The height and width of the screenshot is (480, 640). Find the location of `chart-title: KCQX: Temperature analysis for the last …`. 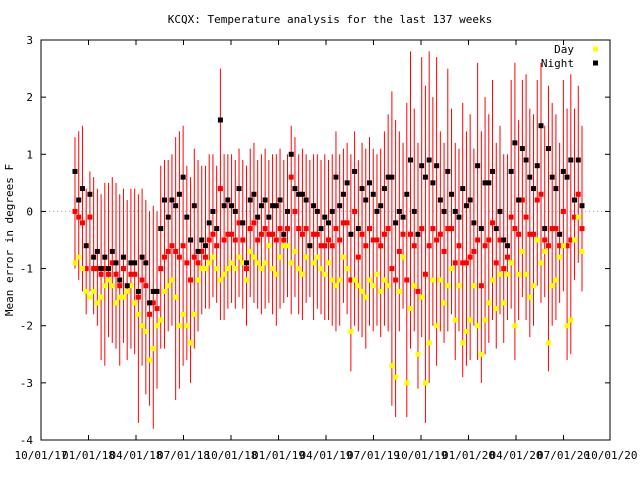

chart-title: KCQX: Temperature analysis for the last … is located at coordinates (330, 19).